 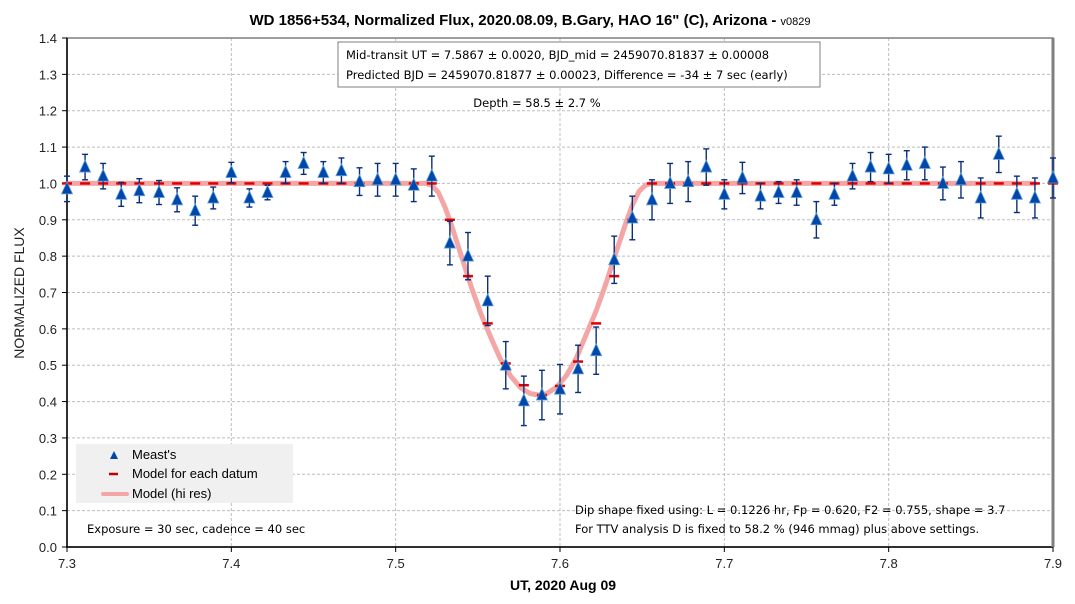 I want to click on y-tick-label: 0.6, so click(x=48, y=329).